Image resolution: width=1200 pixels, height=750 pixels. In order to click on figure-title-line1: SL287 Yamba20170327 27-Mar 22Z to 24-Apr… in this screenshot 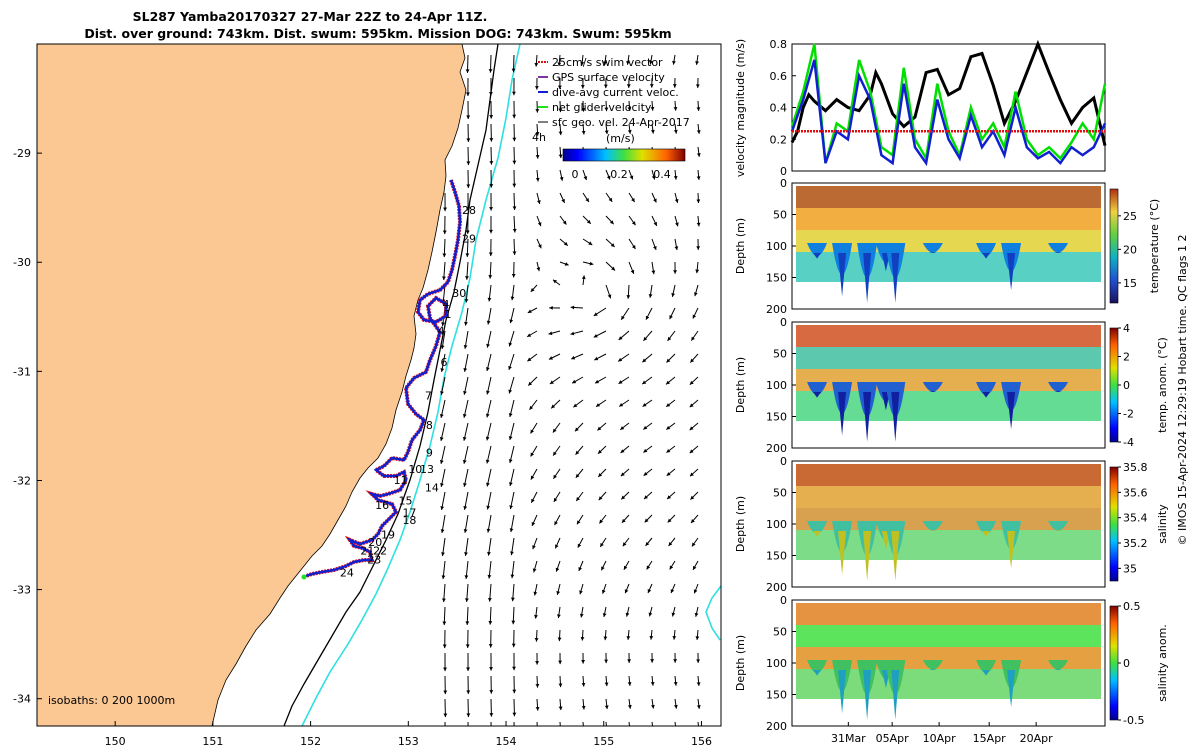, I will do `click(310, 16)`.